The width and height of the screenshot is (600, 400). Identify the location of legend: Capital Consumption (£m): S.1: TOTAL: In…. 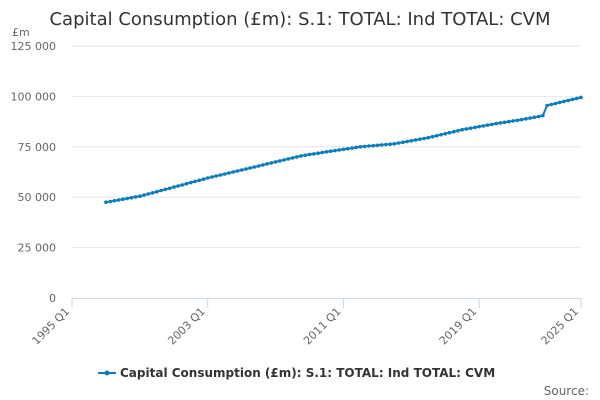
(296, 373).